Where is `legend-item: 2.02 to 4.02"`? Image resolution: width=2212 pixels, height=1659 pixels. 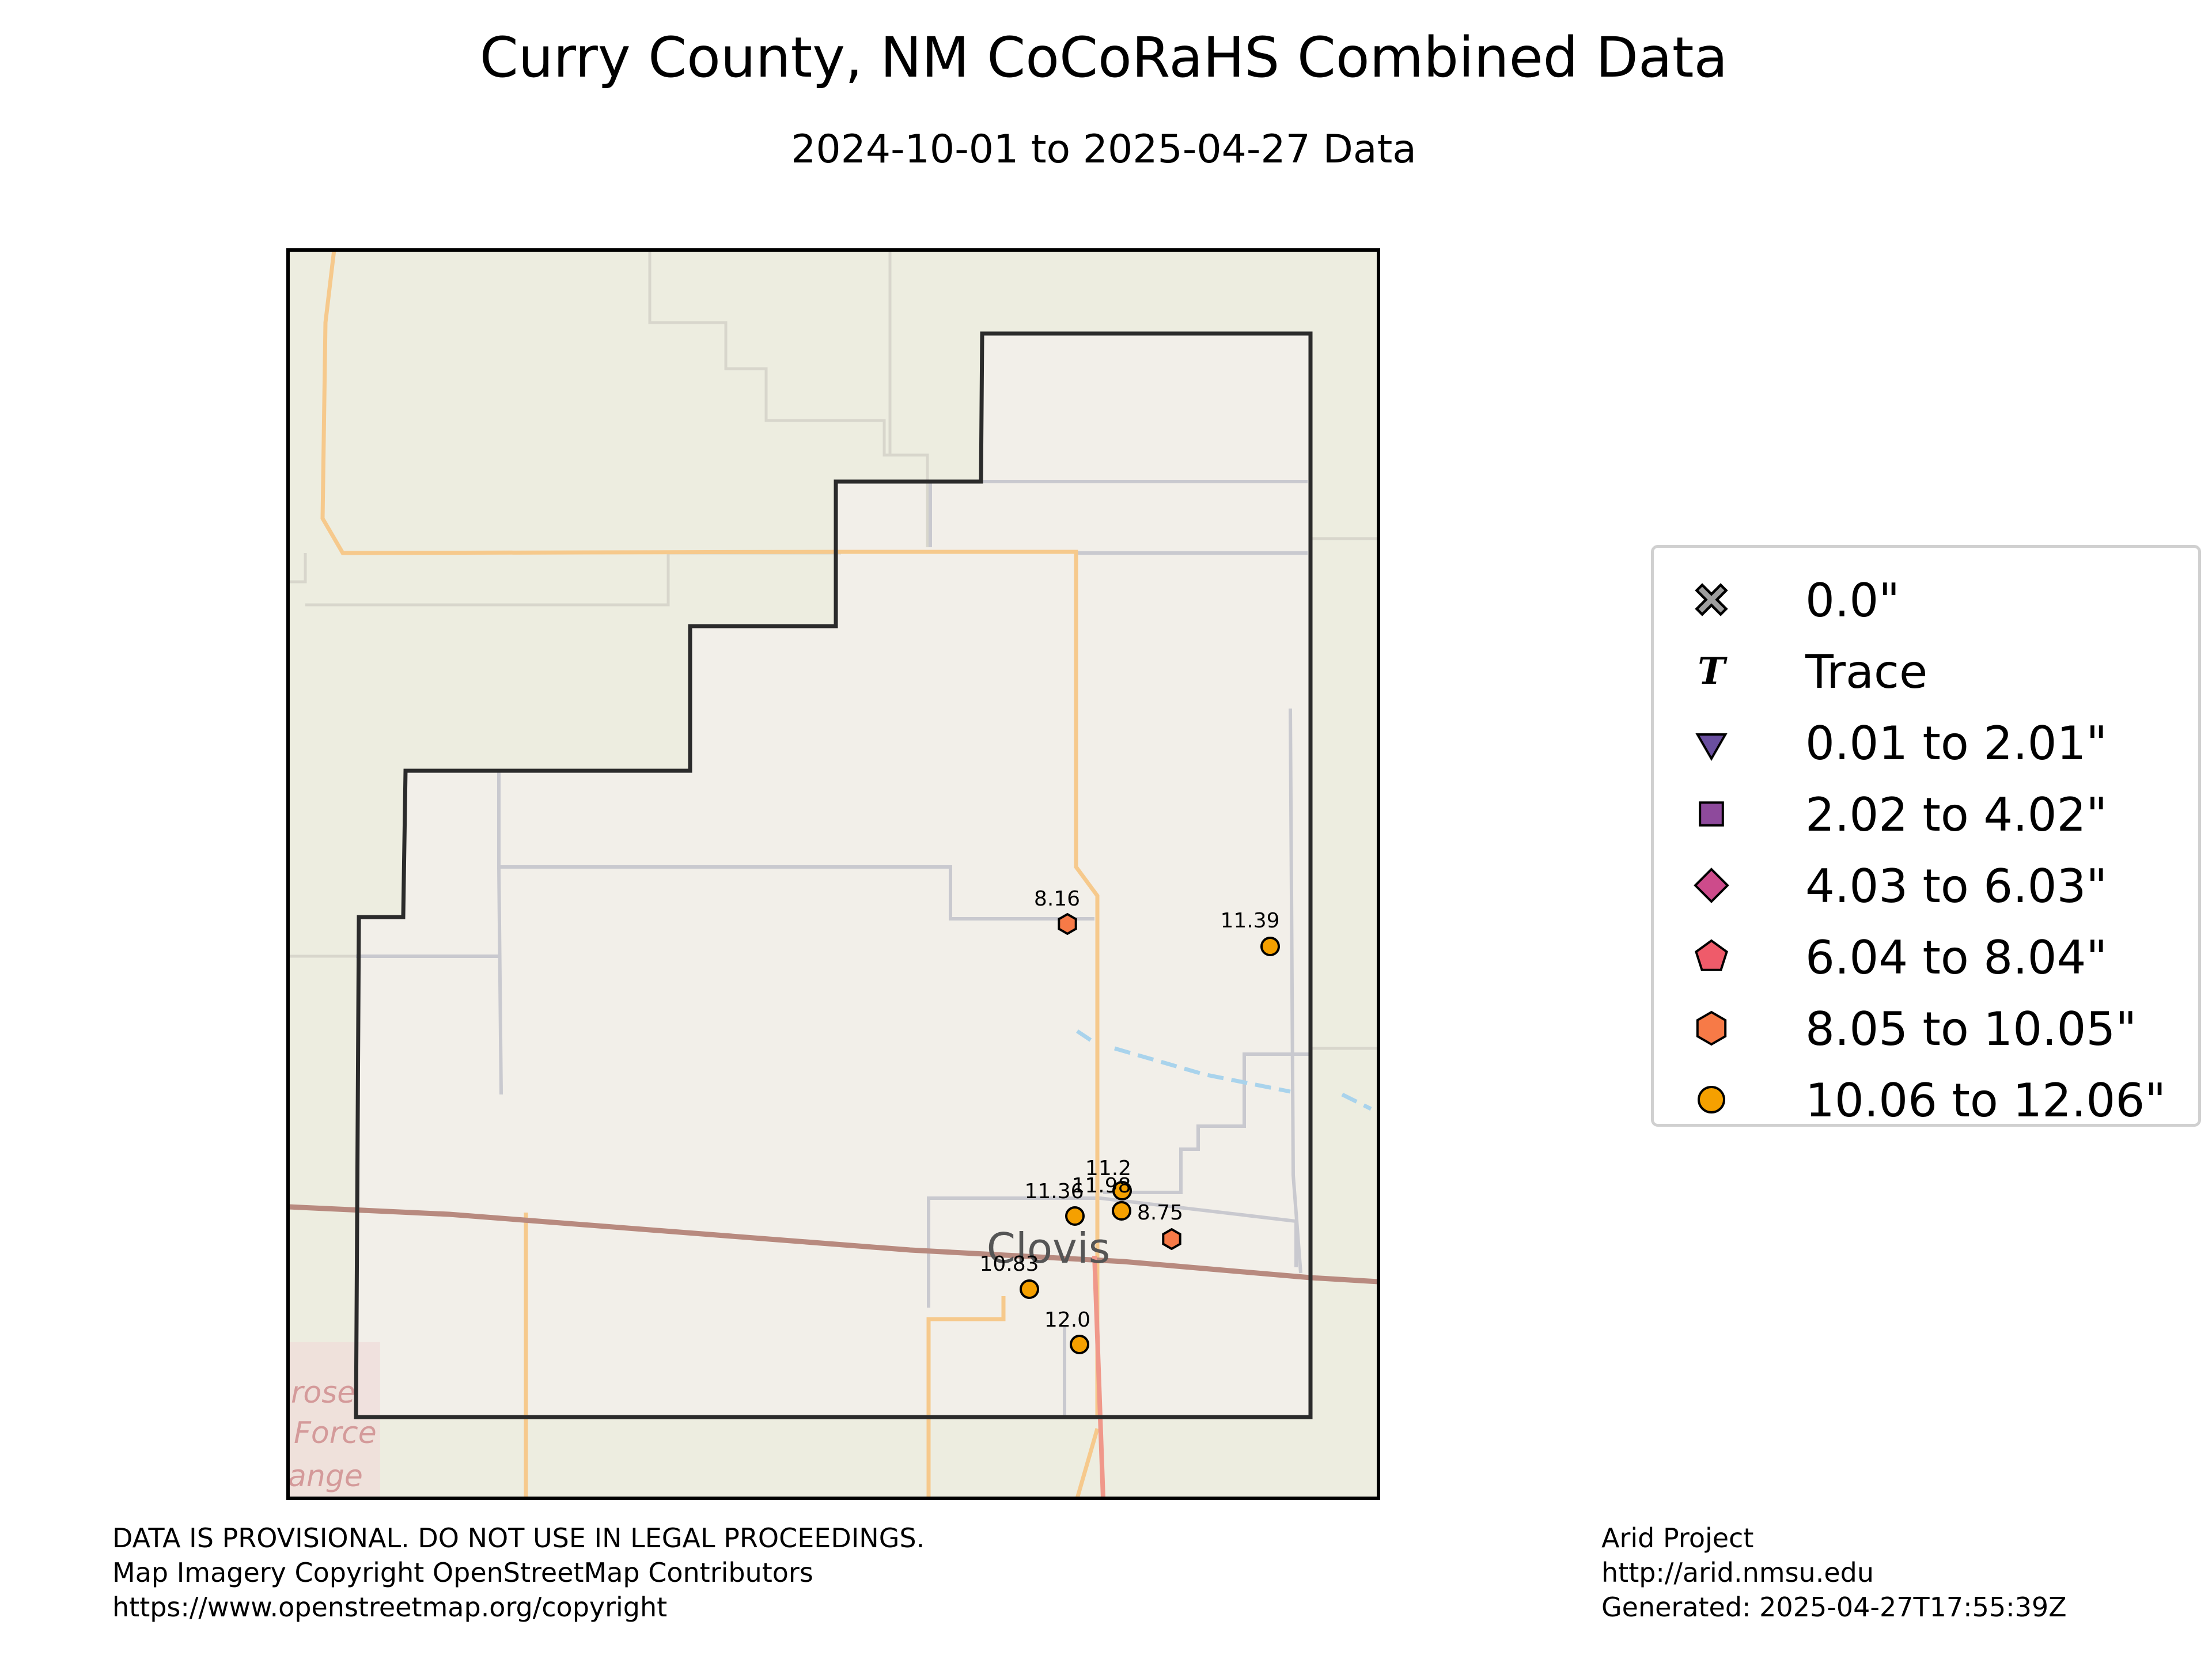 legend-item: 2.02 to 4.02" is located at coordinates (1926, 814).